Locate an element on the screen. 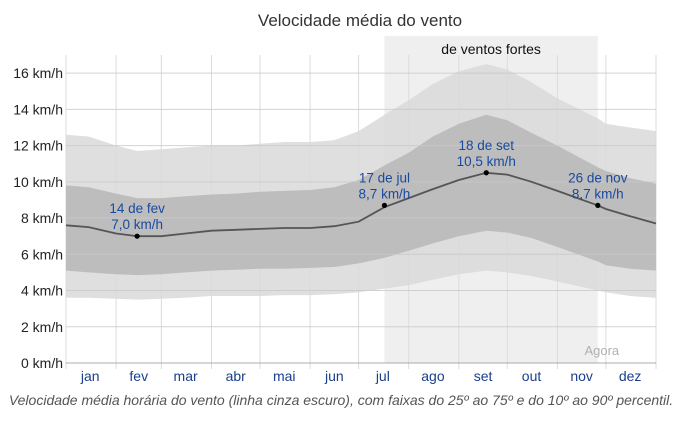  month-label-mai: mai is located at coordinates (284, 376).